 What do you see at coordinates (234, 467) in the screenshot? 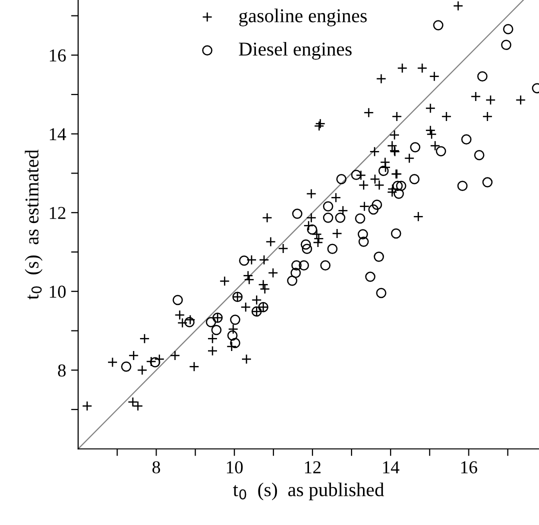
I see `x-tick-label: 10` at bounding box center [234, 467].